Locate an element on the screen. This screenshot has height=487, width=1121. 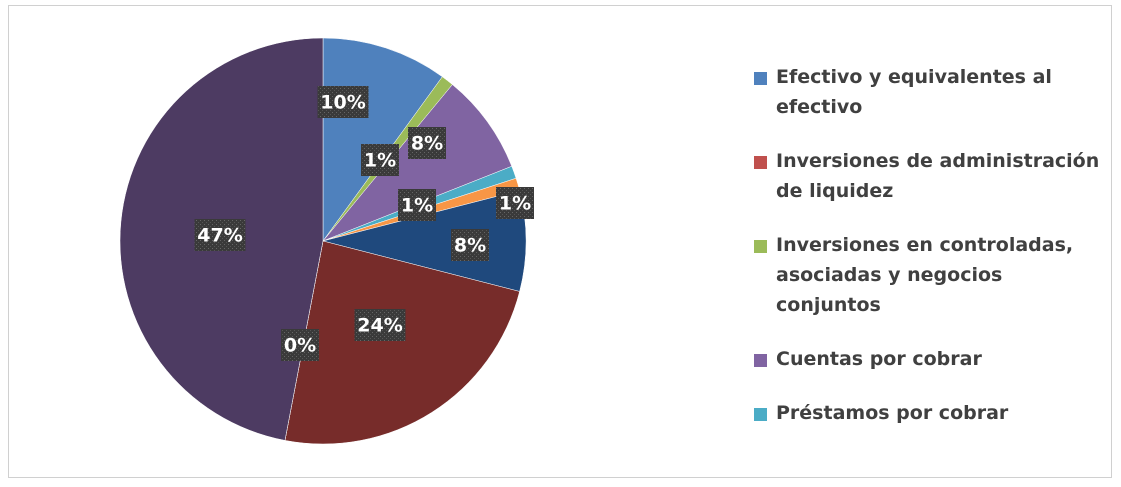
data-label: 0% is located at coordinates (300, 346).